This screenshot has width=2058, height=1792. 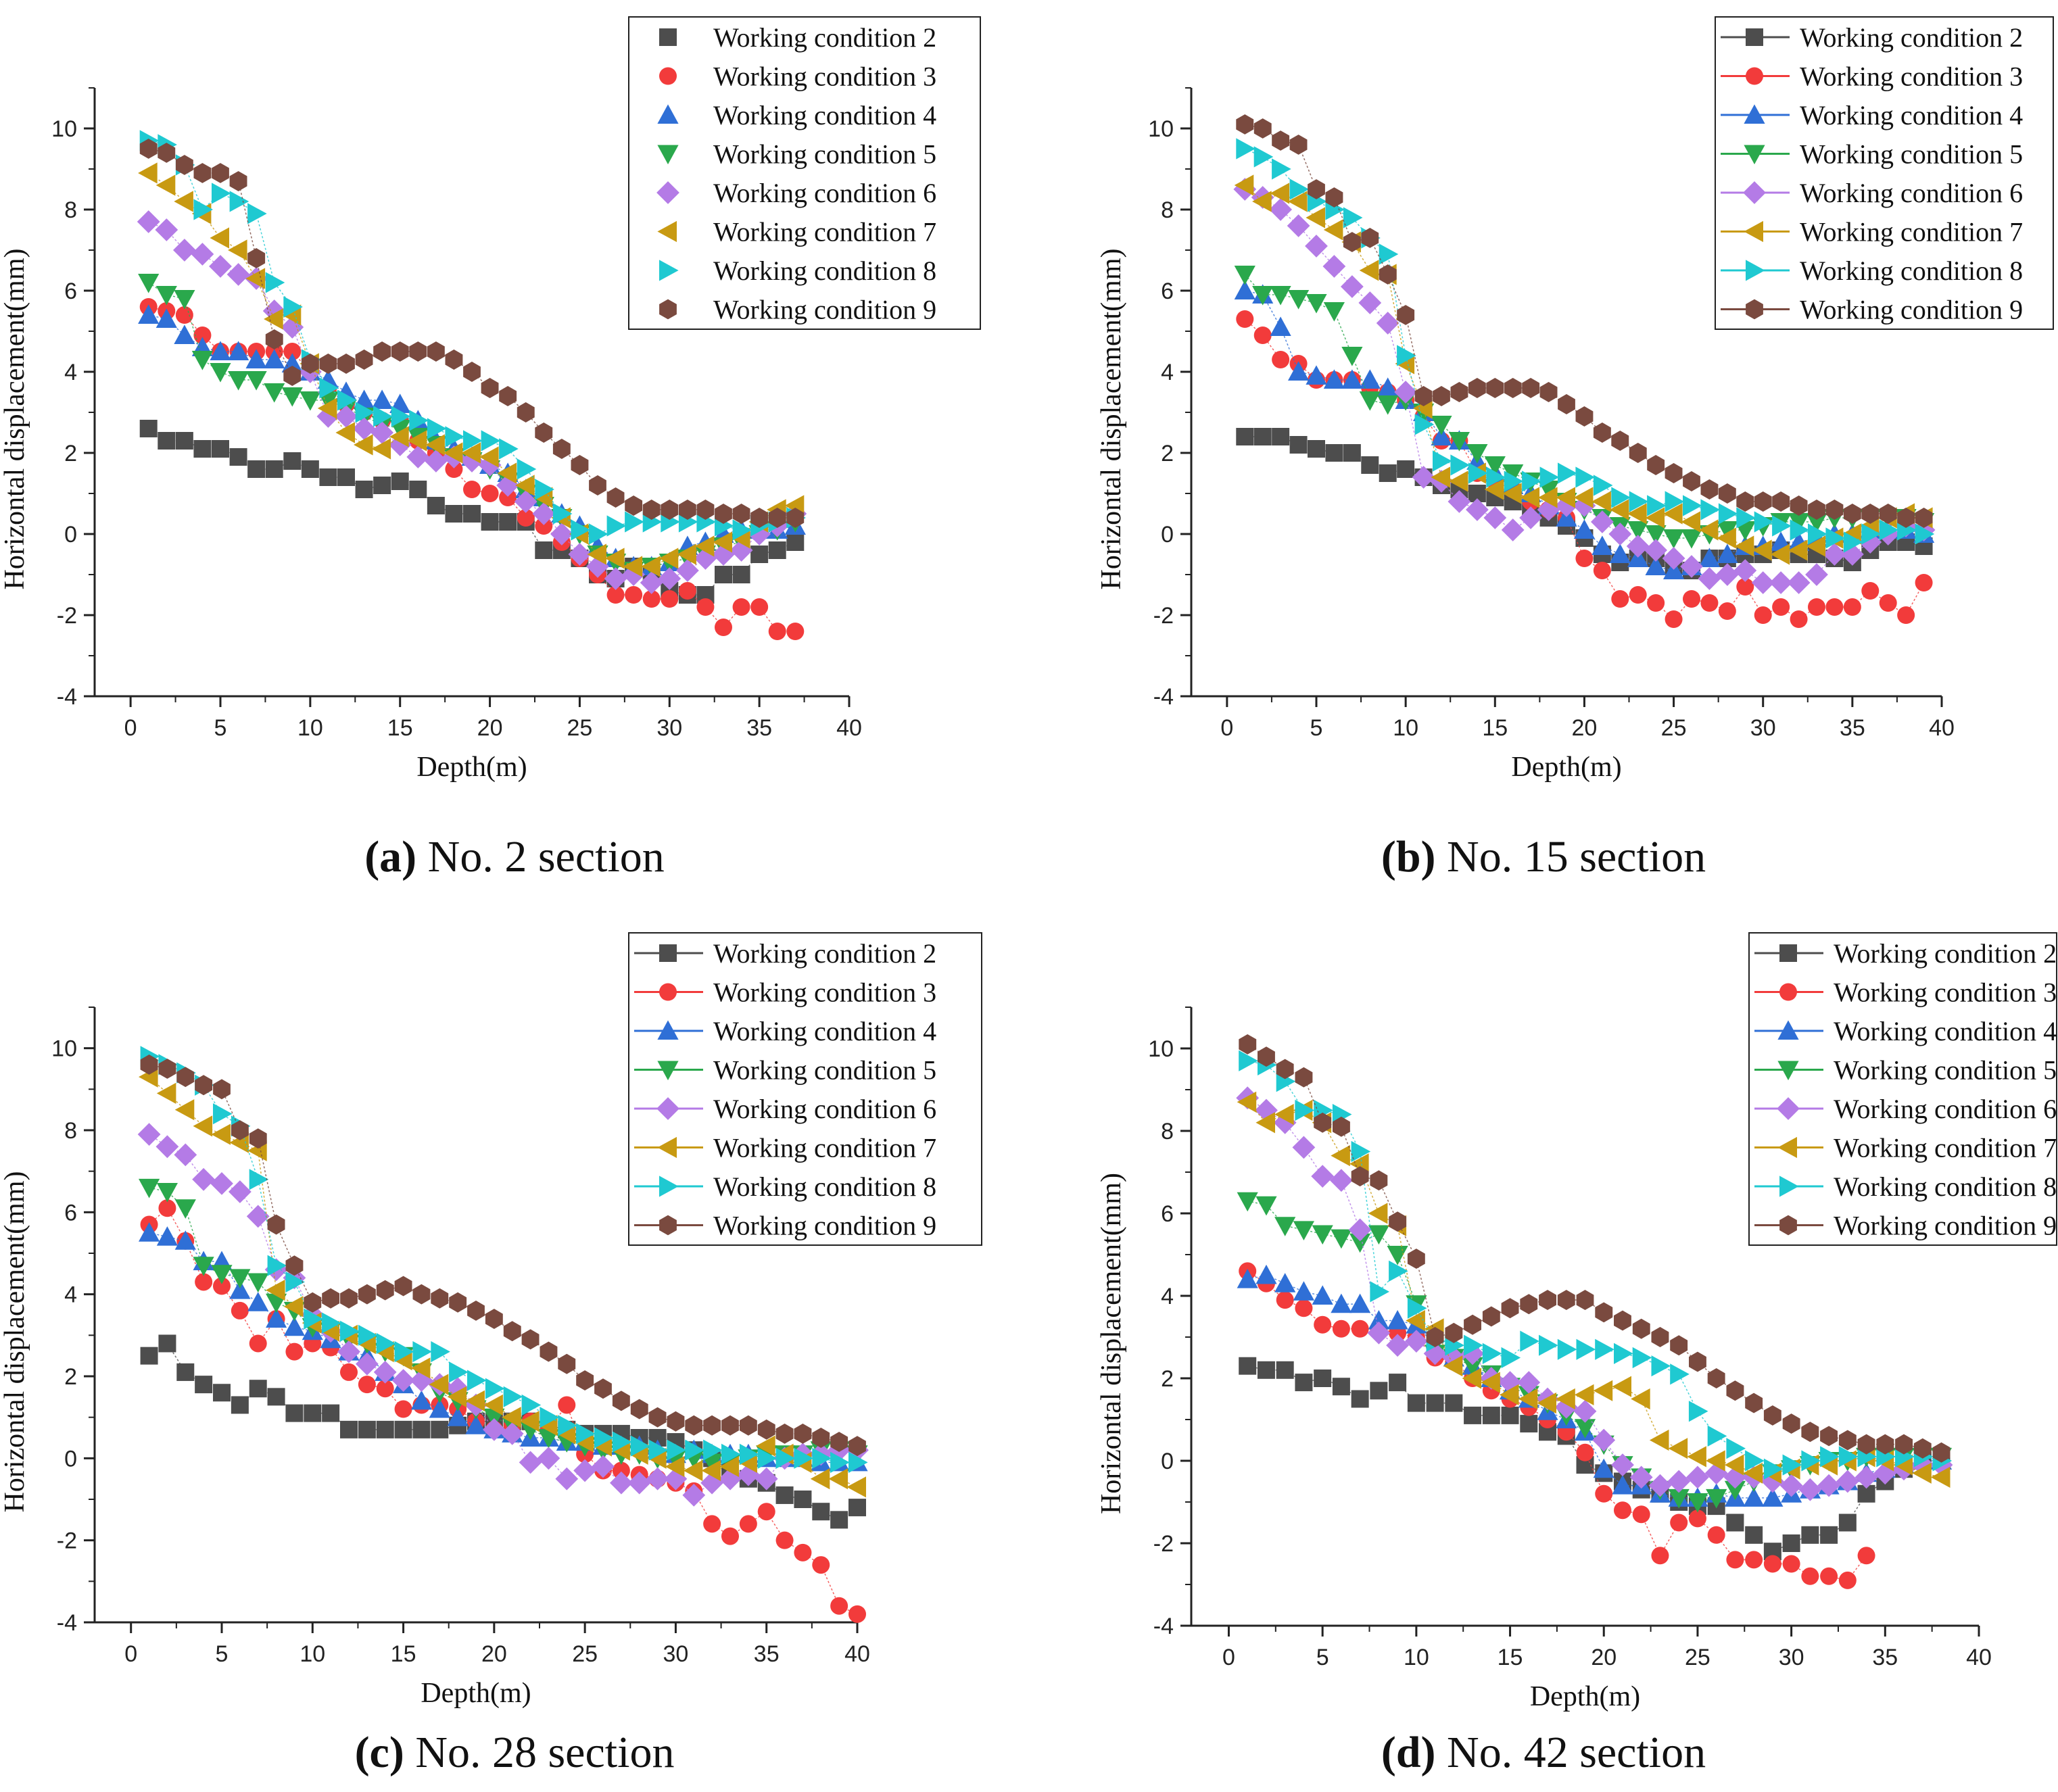 I want to click on x-tick-label-b: 0, so click(x=1226, y=728).